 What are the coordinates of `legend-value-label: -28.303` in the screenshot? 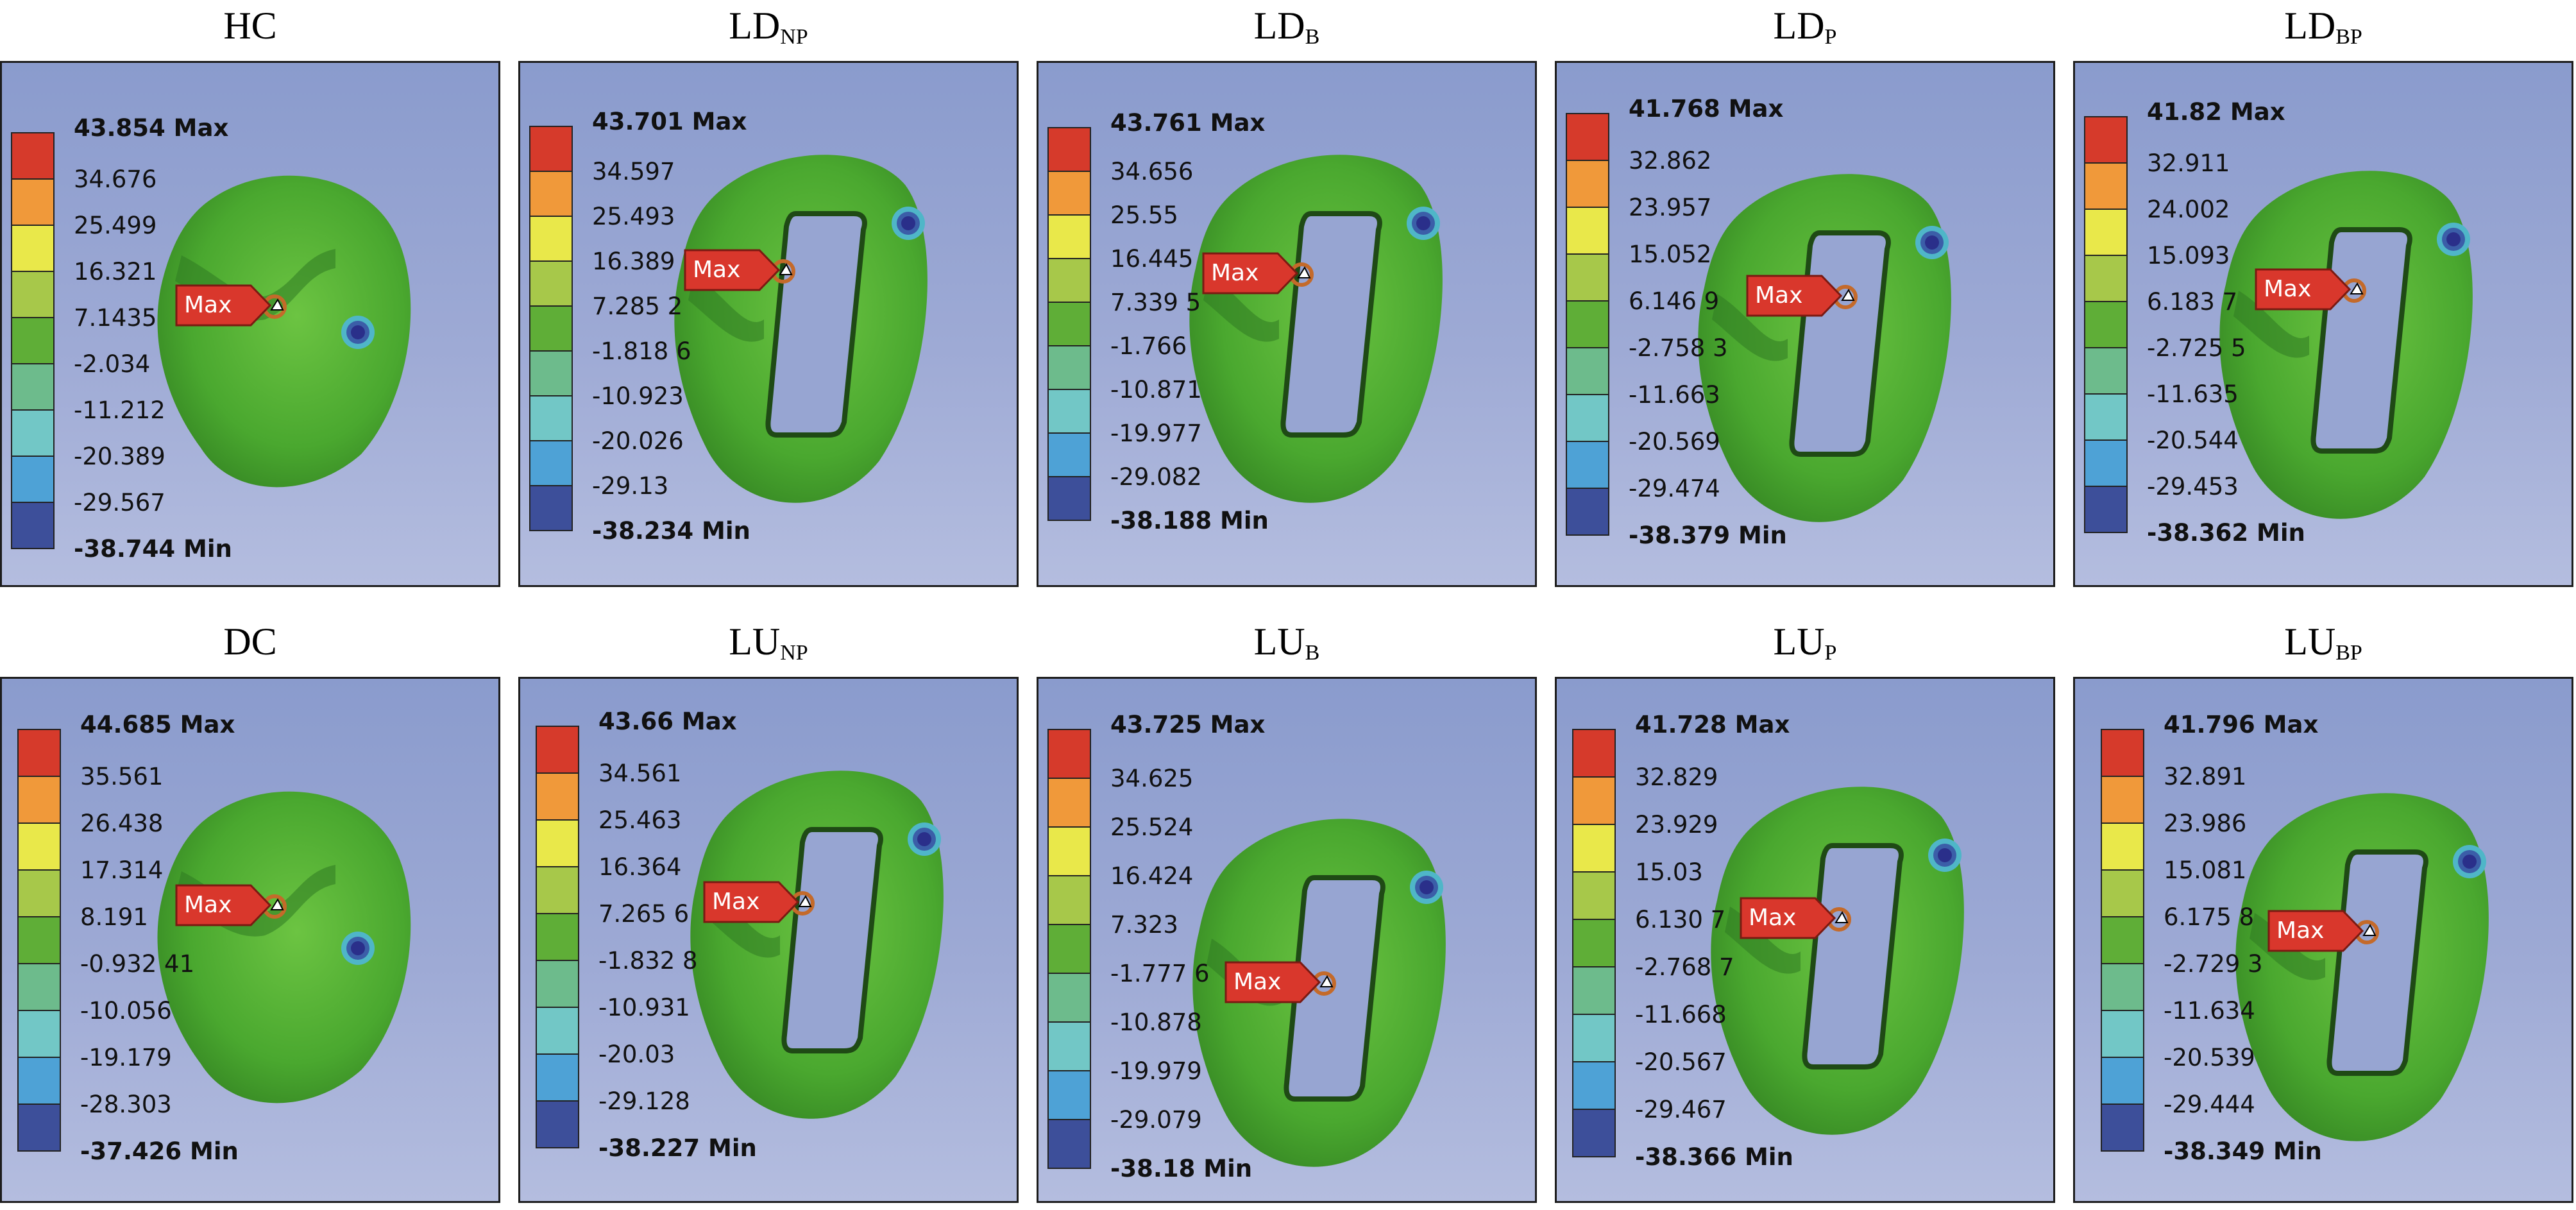 It's located at (126, 1104).